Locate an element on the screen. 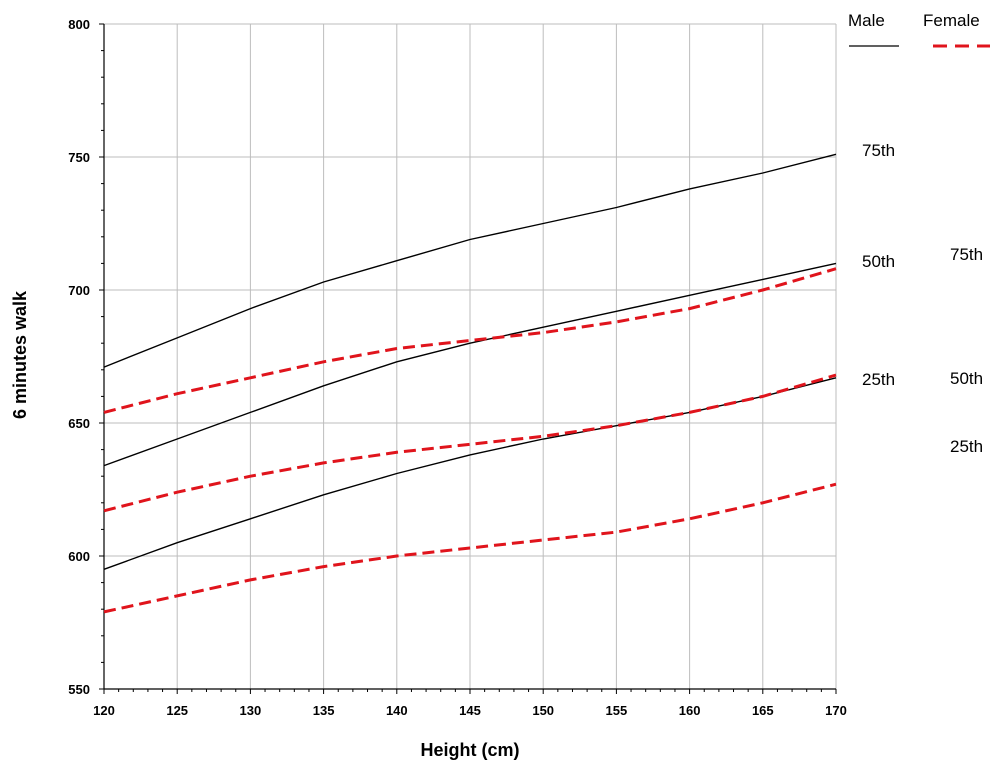 The image size is (1005, 772). percentile-labels: 75th 50th 25th 75th 50th 25th is located at coordinates (922, 298).